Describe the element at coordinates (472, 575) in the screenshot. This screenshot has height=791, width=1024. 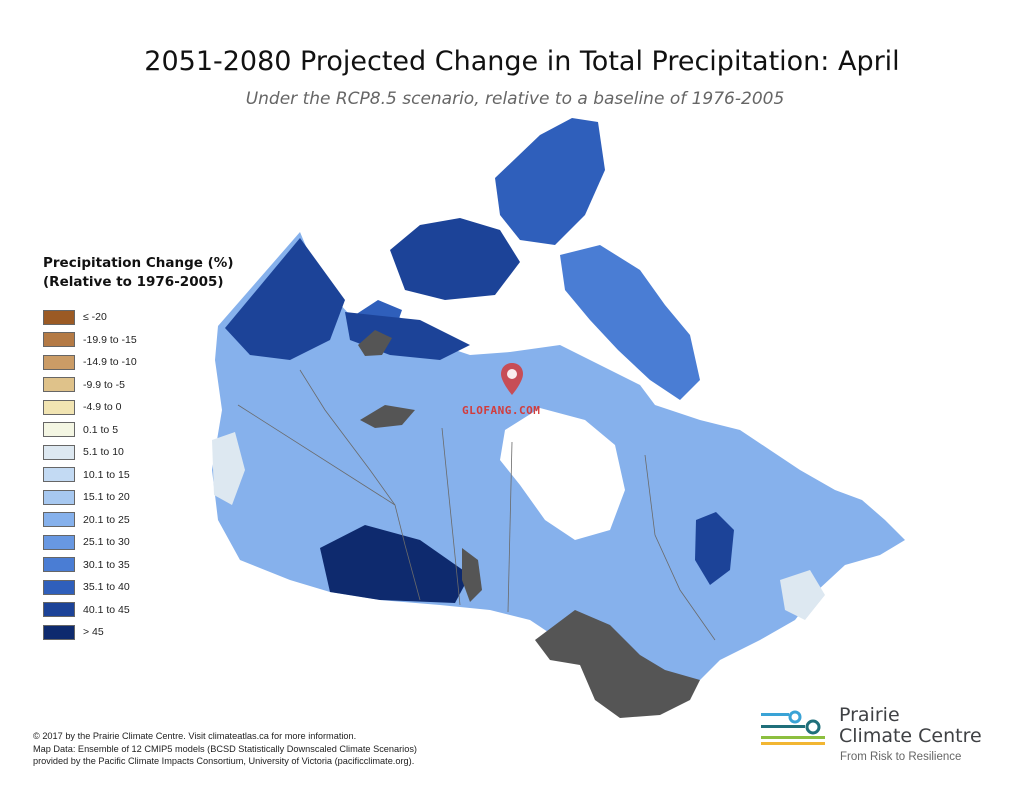
I see `lake-winnipeg` at that location.